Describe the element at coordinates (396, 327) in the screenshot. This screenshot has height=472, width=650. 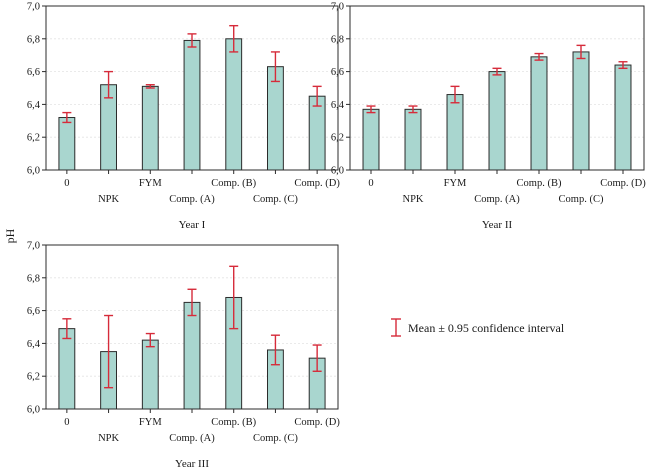
I see `legend-error-bar-icon` at that location.